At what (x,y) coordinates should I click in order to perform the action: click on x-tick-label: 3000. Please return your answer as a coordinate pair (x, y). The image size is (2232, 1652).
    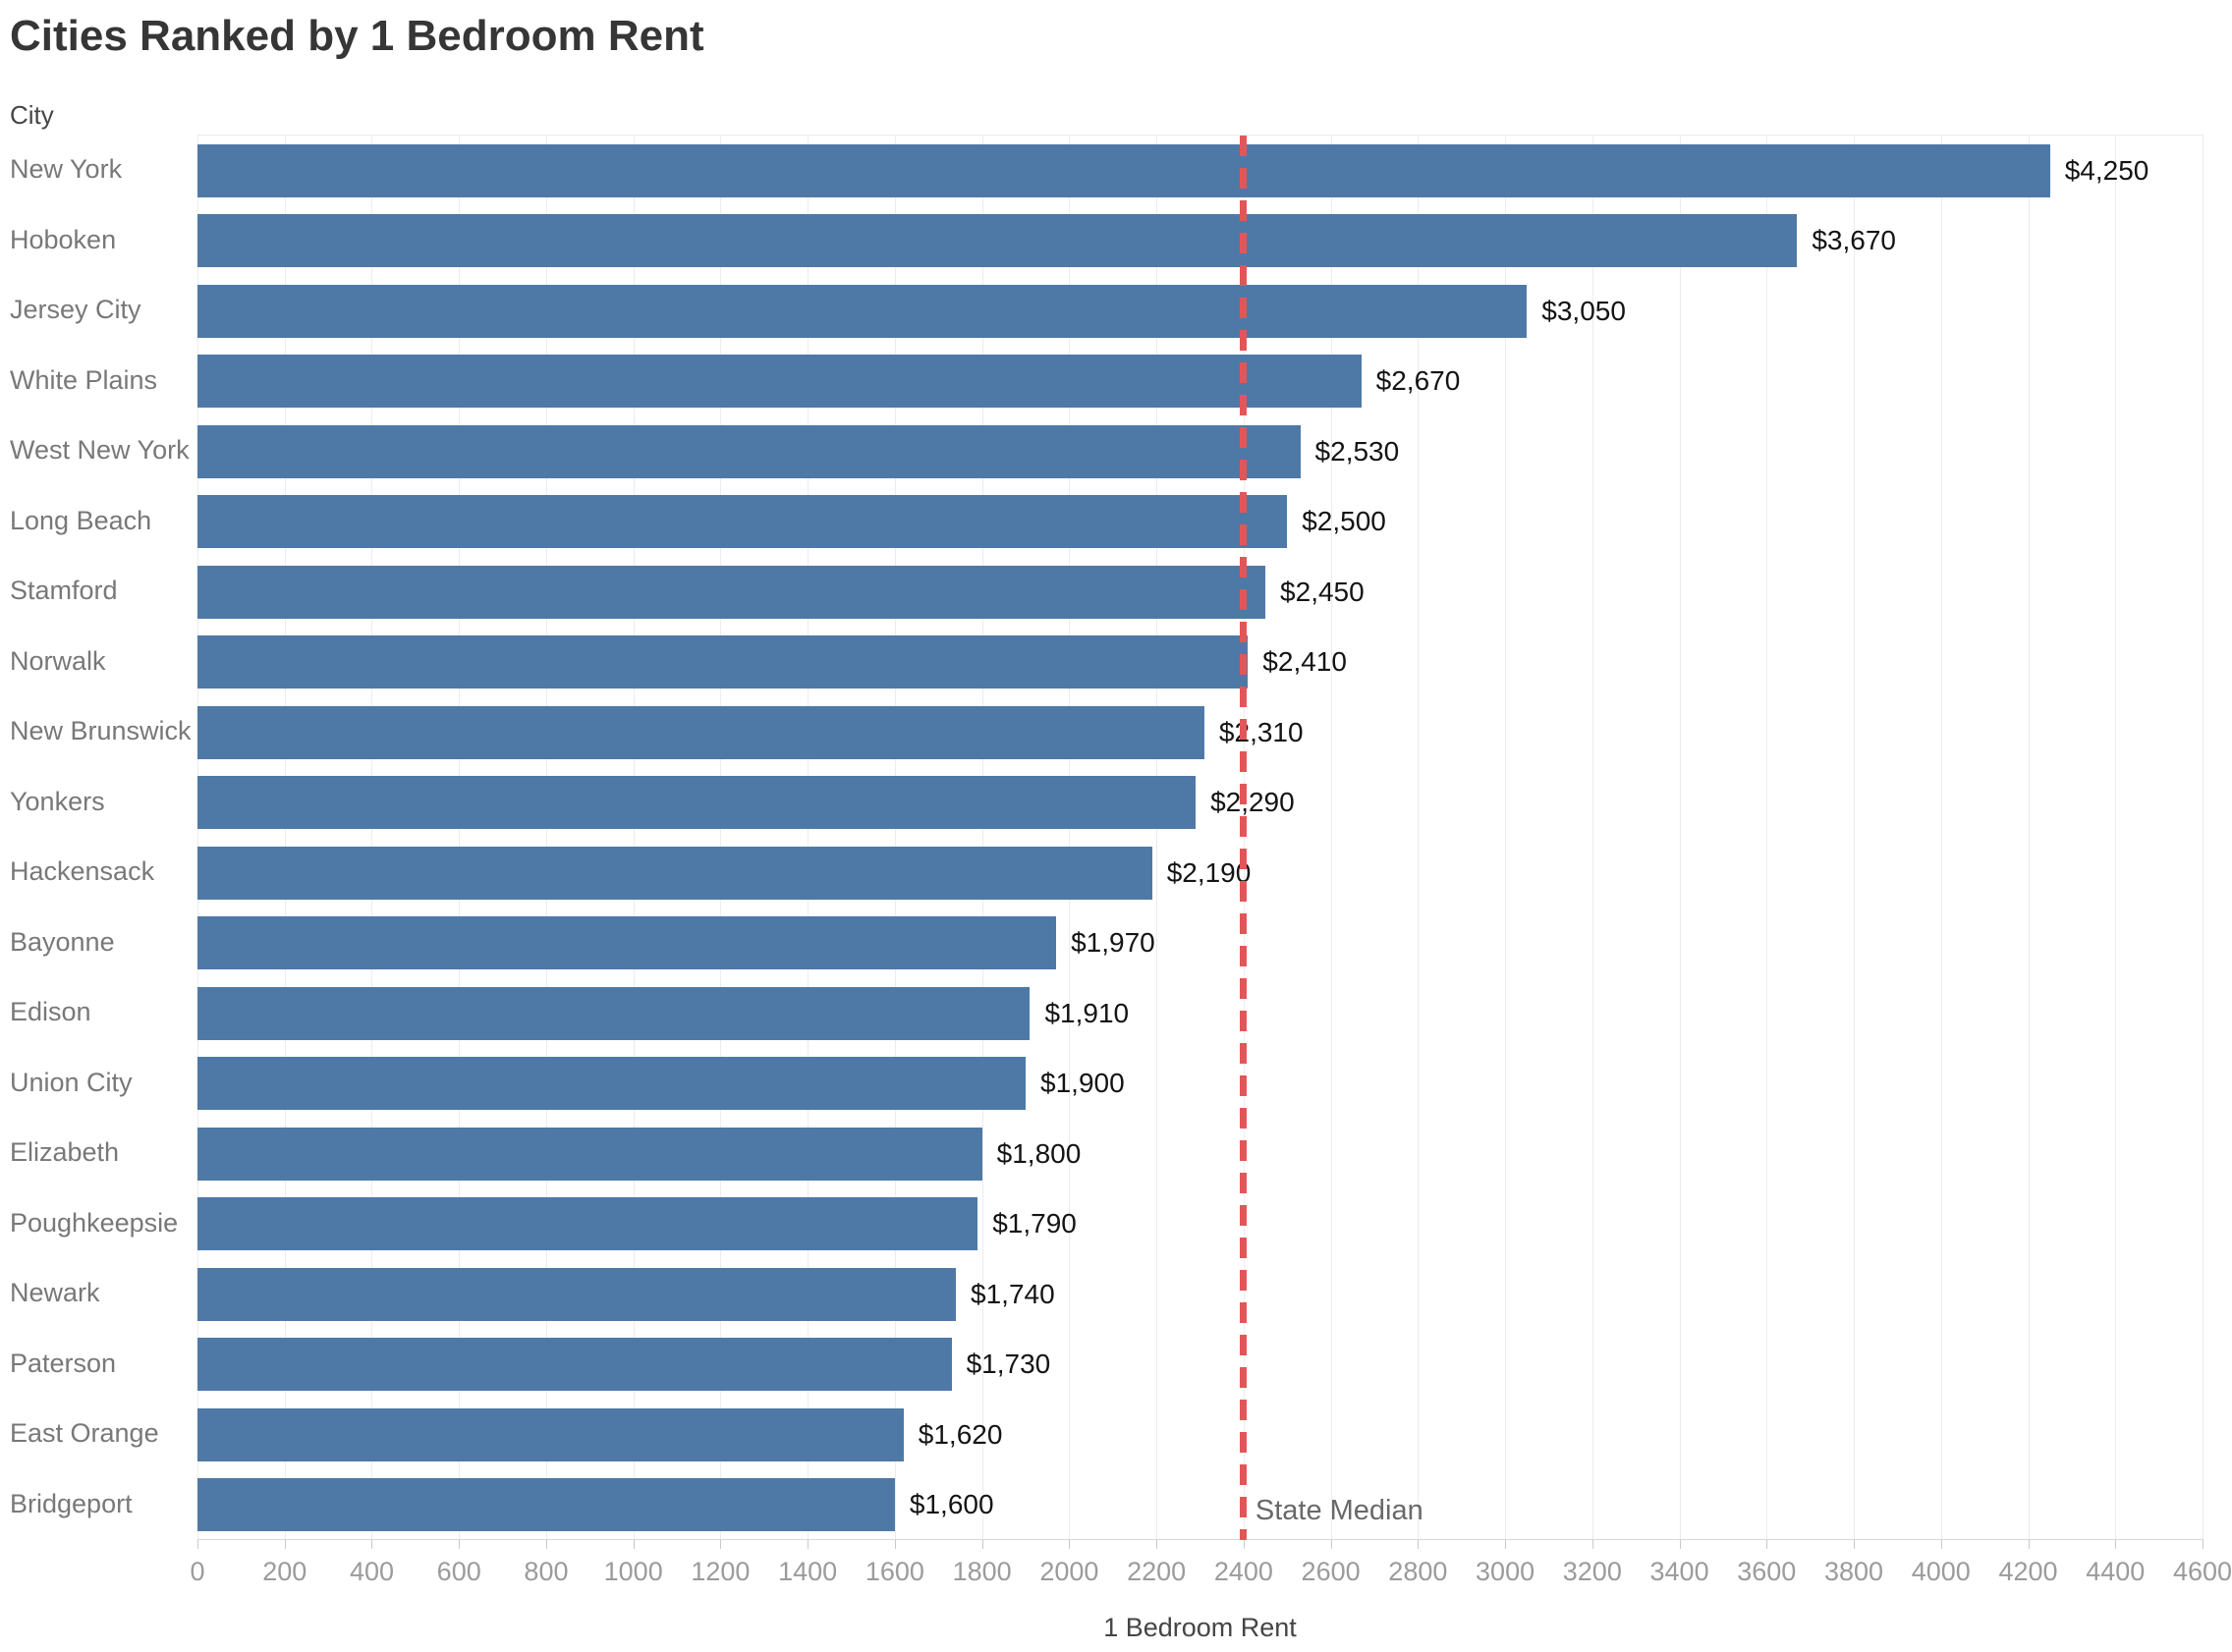
    Looking at the image, I should click on (1506, 1571).